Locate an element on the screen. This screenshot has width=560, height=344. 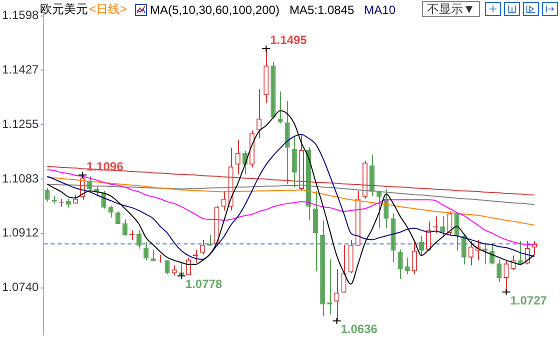
legend-title: MA(5,10,30,60,100,200) is located at coordinates (215, 9).